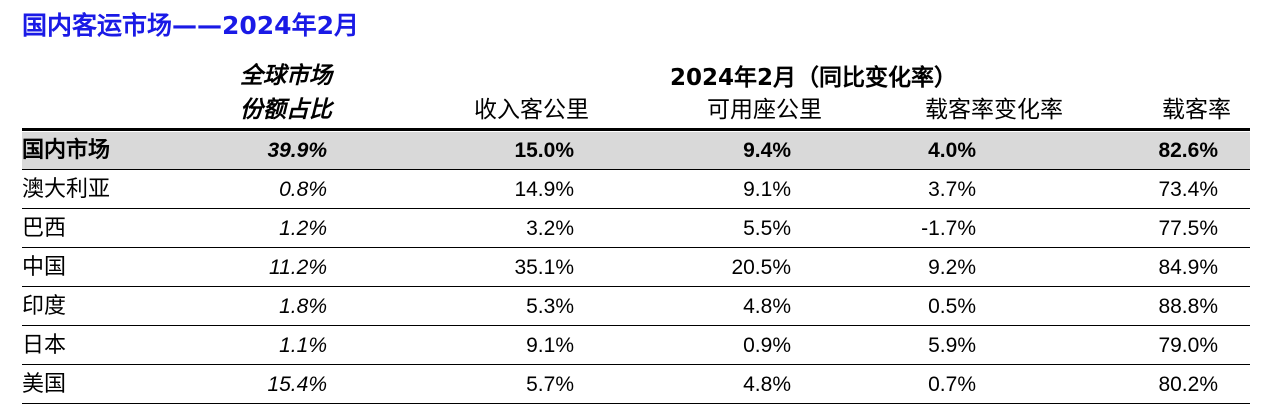 Image resolution: width=1277 pixels, height=410 pixels. What do you see at coordinates (767, 189) in the screenshot?
I see `cell-ask: 9.1%` at bounding box center [767, 189].